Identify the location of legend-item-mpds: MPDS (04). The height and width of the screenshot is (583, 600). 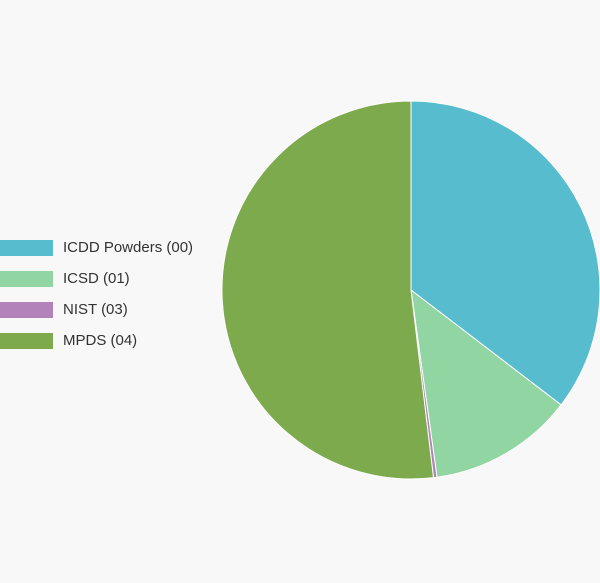
(96, 340).